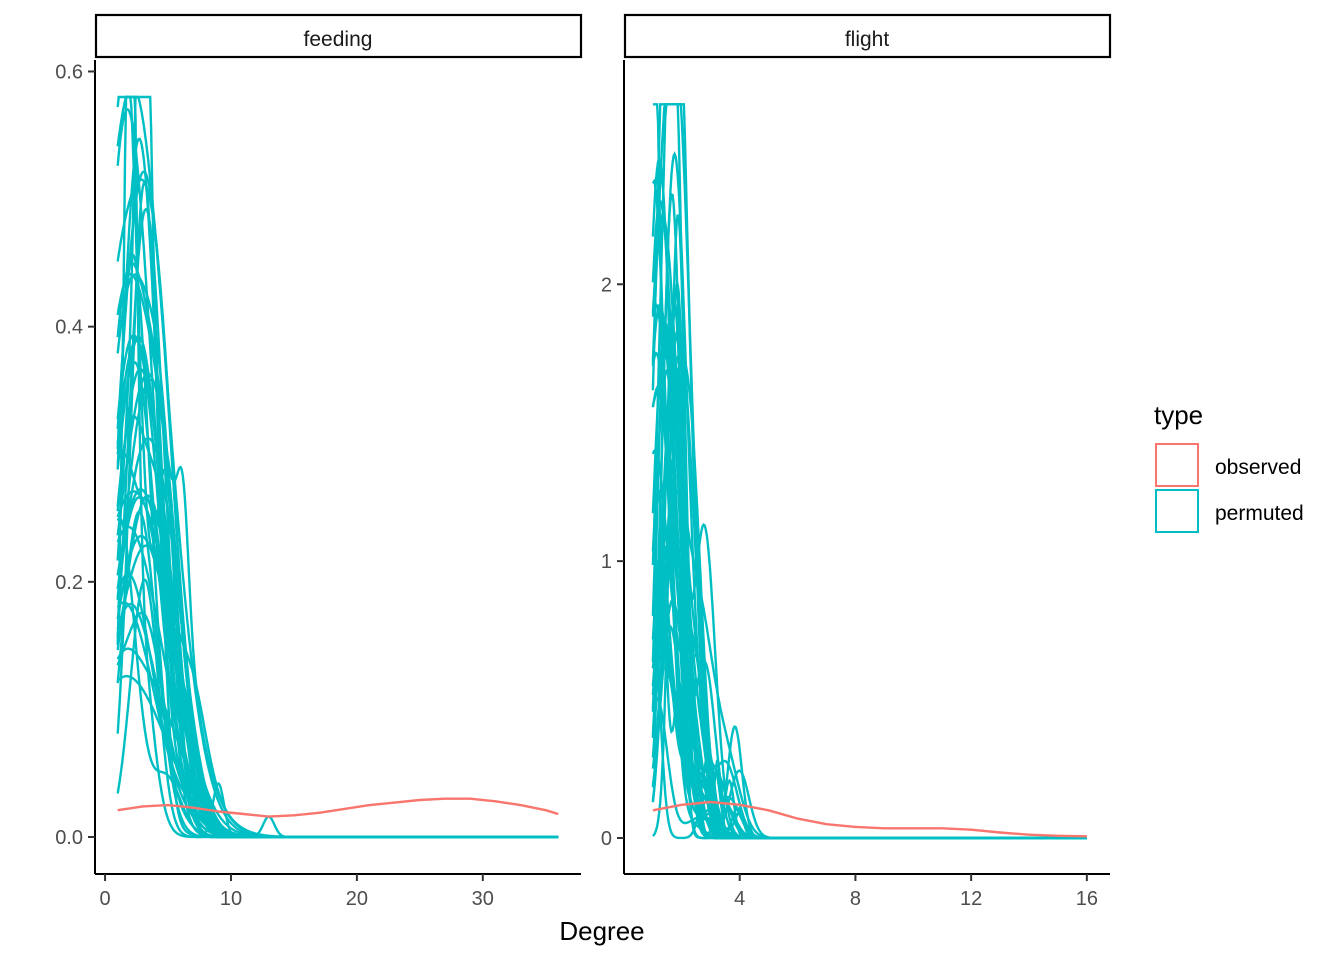 Image resolution: width=1344 pixels, height=960 pixels. I want to click on x-tick-label: 16, so click(1087, 899).